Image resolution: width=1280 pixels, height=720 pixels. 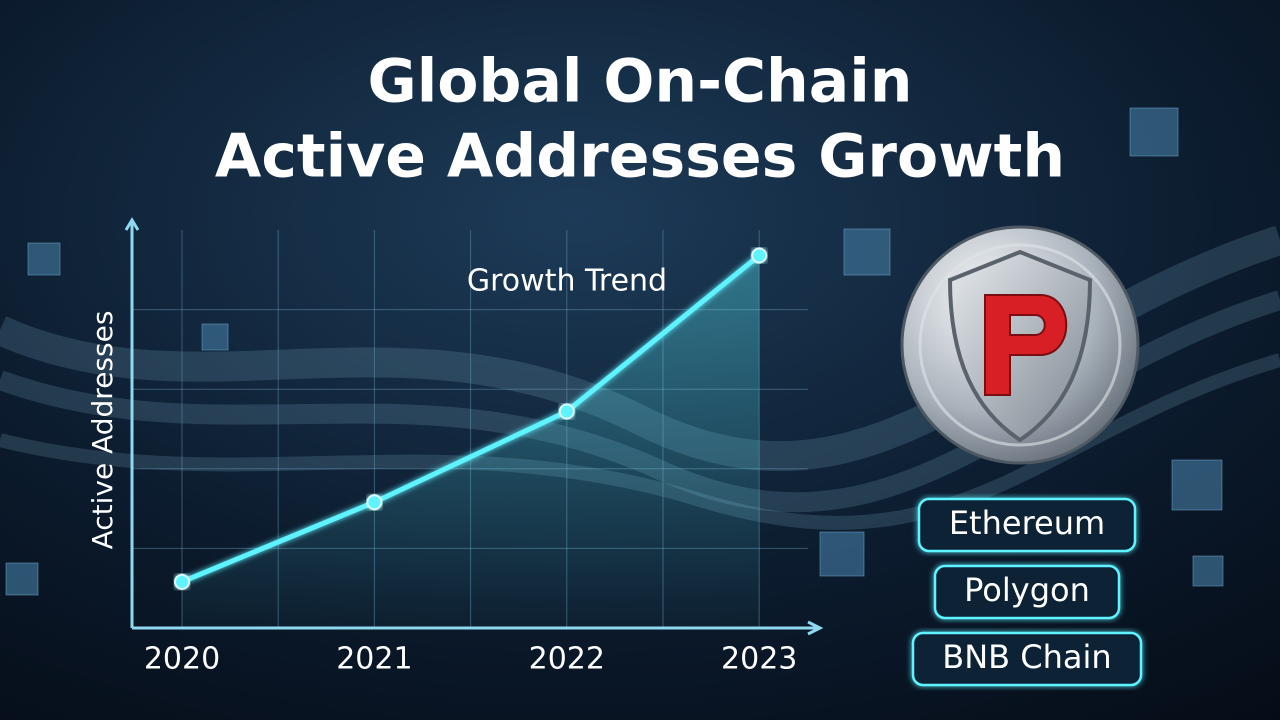 I want to click on badge-label: Ethereum, so click(x=1027, y=523).